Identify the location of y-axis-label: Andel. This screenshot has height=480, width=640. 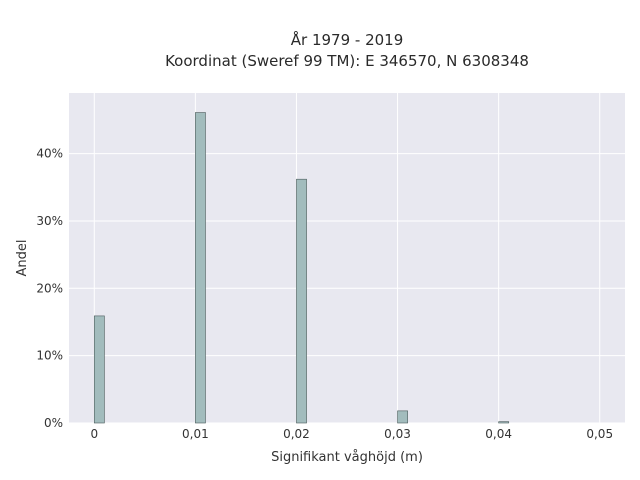
(22, 258).